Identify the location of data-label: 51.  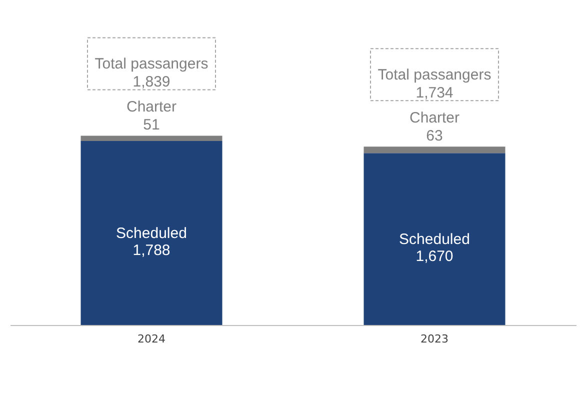
(151, 125).